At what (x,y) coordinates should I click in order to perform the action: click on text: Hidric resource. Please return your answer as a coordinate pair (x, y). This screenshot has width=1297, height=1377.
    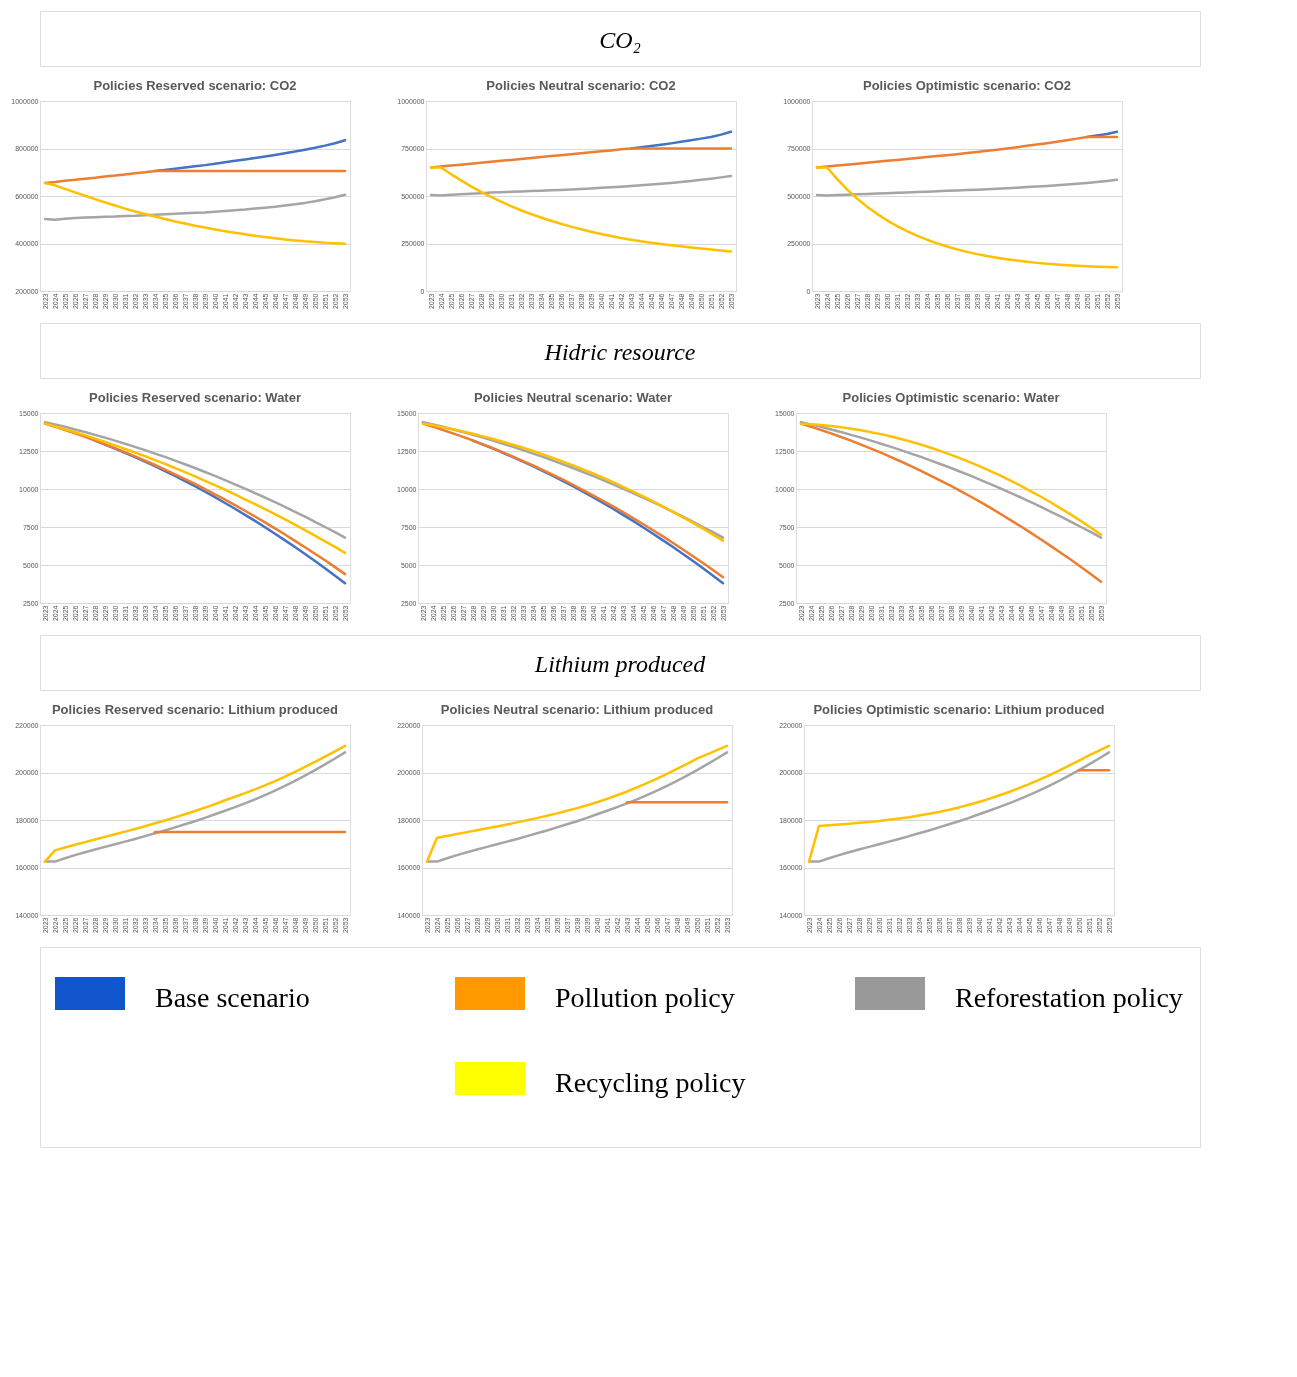
    Looking at the image, I should click on (619, 352).